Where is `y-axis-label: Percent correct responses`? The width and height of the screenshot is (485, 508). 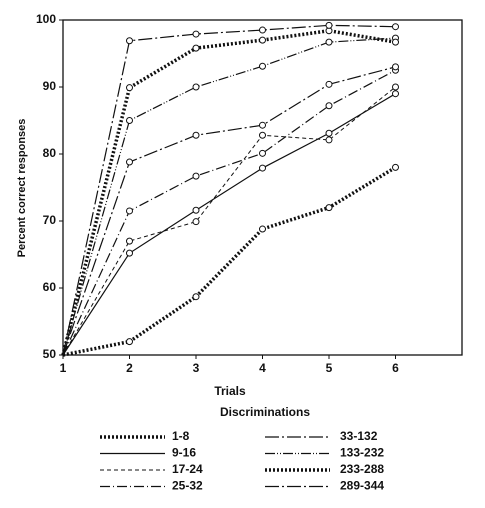 y-axis-label: Percent correct responses is located at coordinates (22, 188).